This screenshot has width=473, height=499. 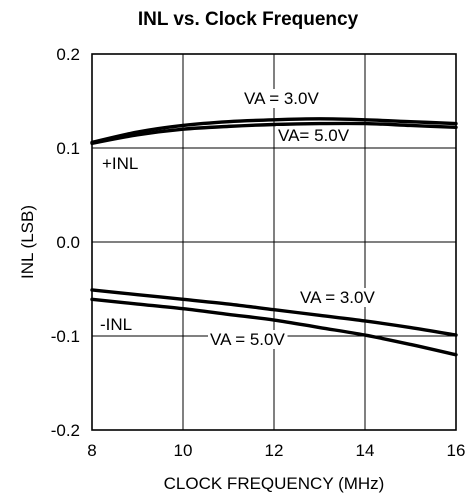 I want to click on y-tick-label: 0.2, so click(x=68, y=54).